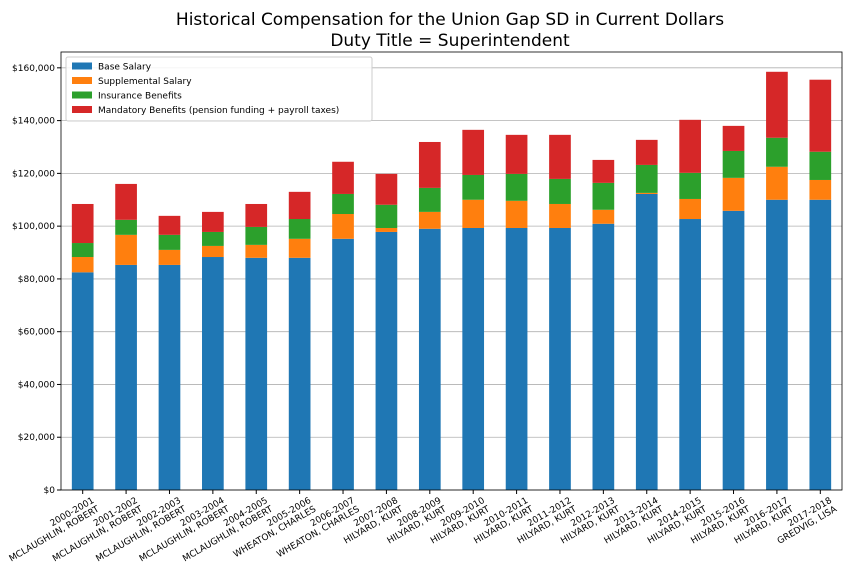  What do you see at coordinates (33, 227) in the screenshot?
I see `y-tick-label: $100,000` at bounding box center [33, 227].